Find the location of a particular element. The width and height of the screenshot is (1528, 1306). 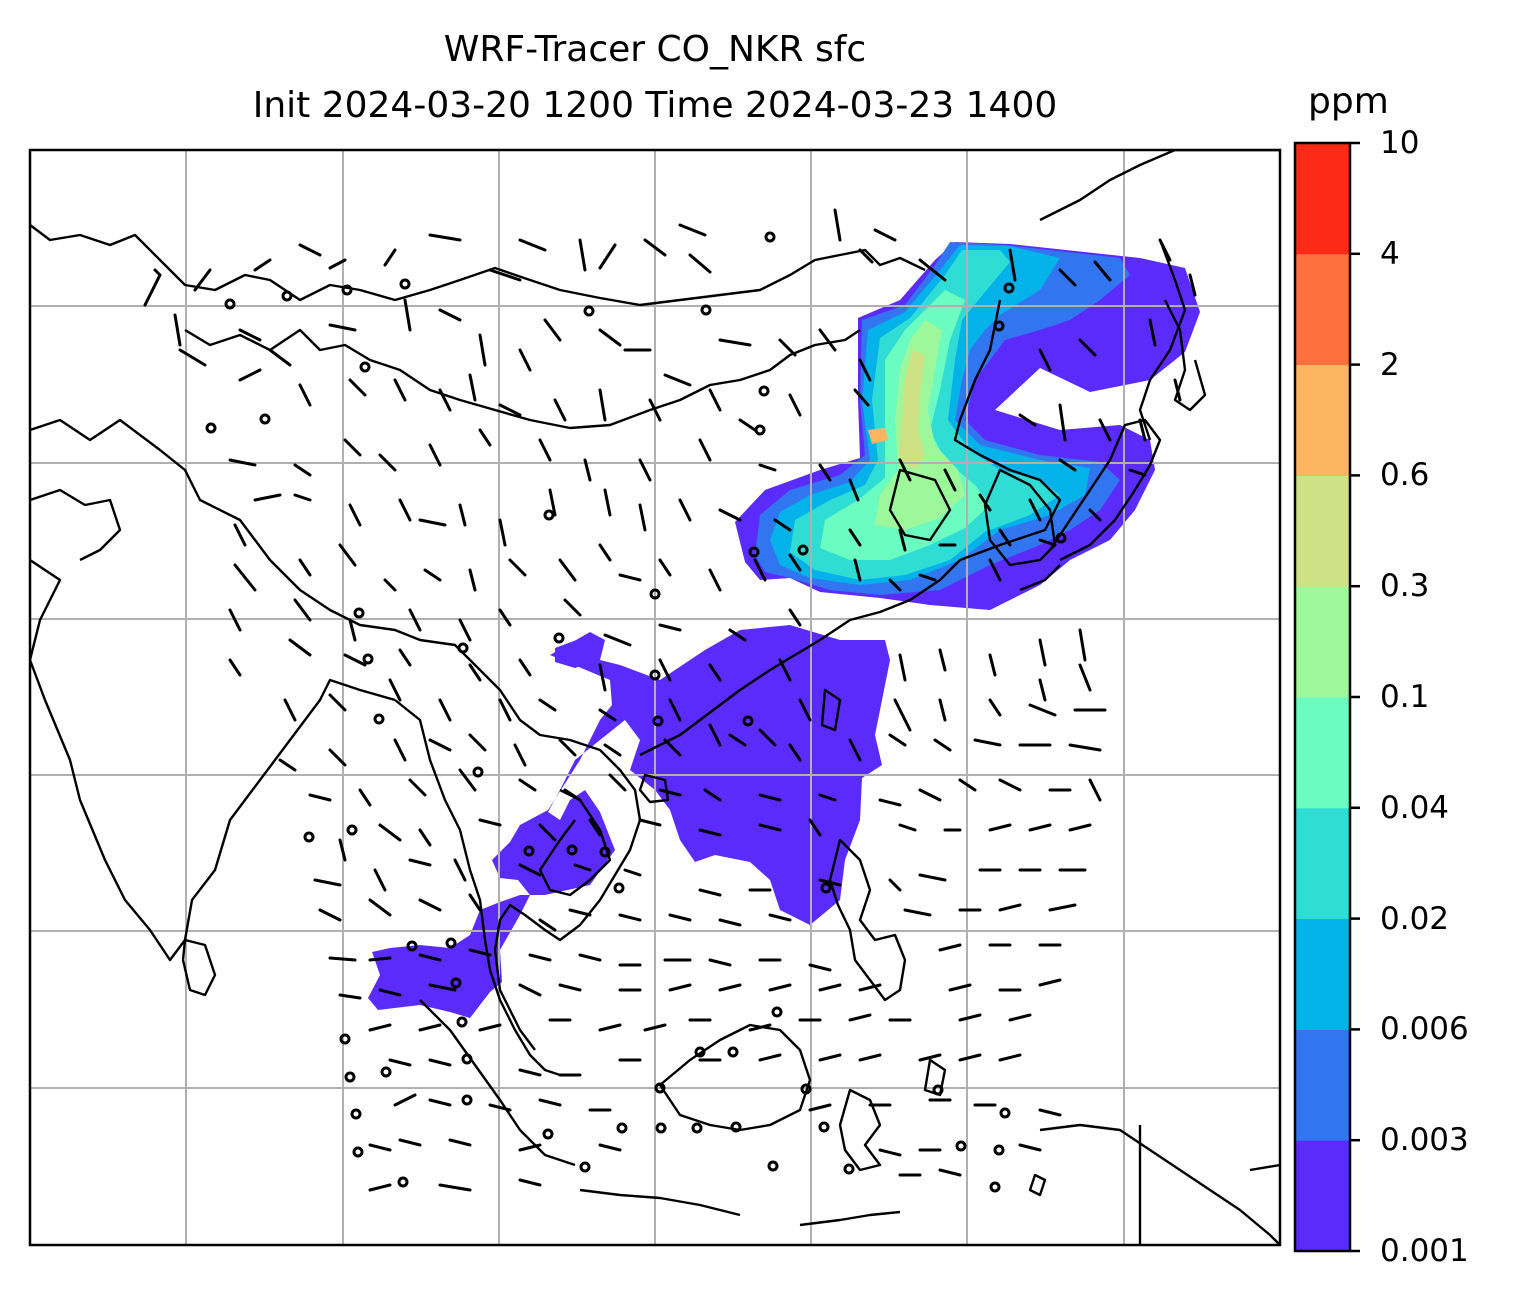

indochina-coast is located at coordinates (555, 855).